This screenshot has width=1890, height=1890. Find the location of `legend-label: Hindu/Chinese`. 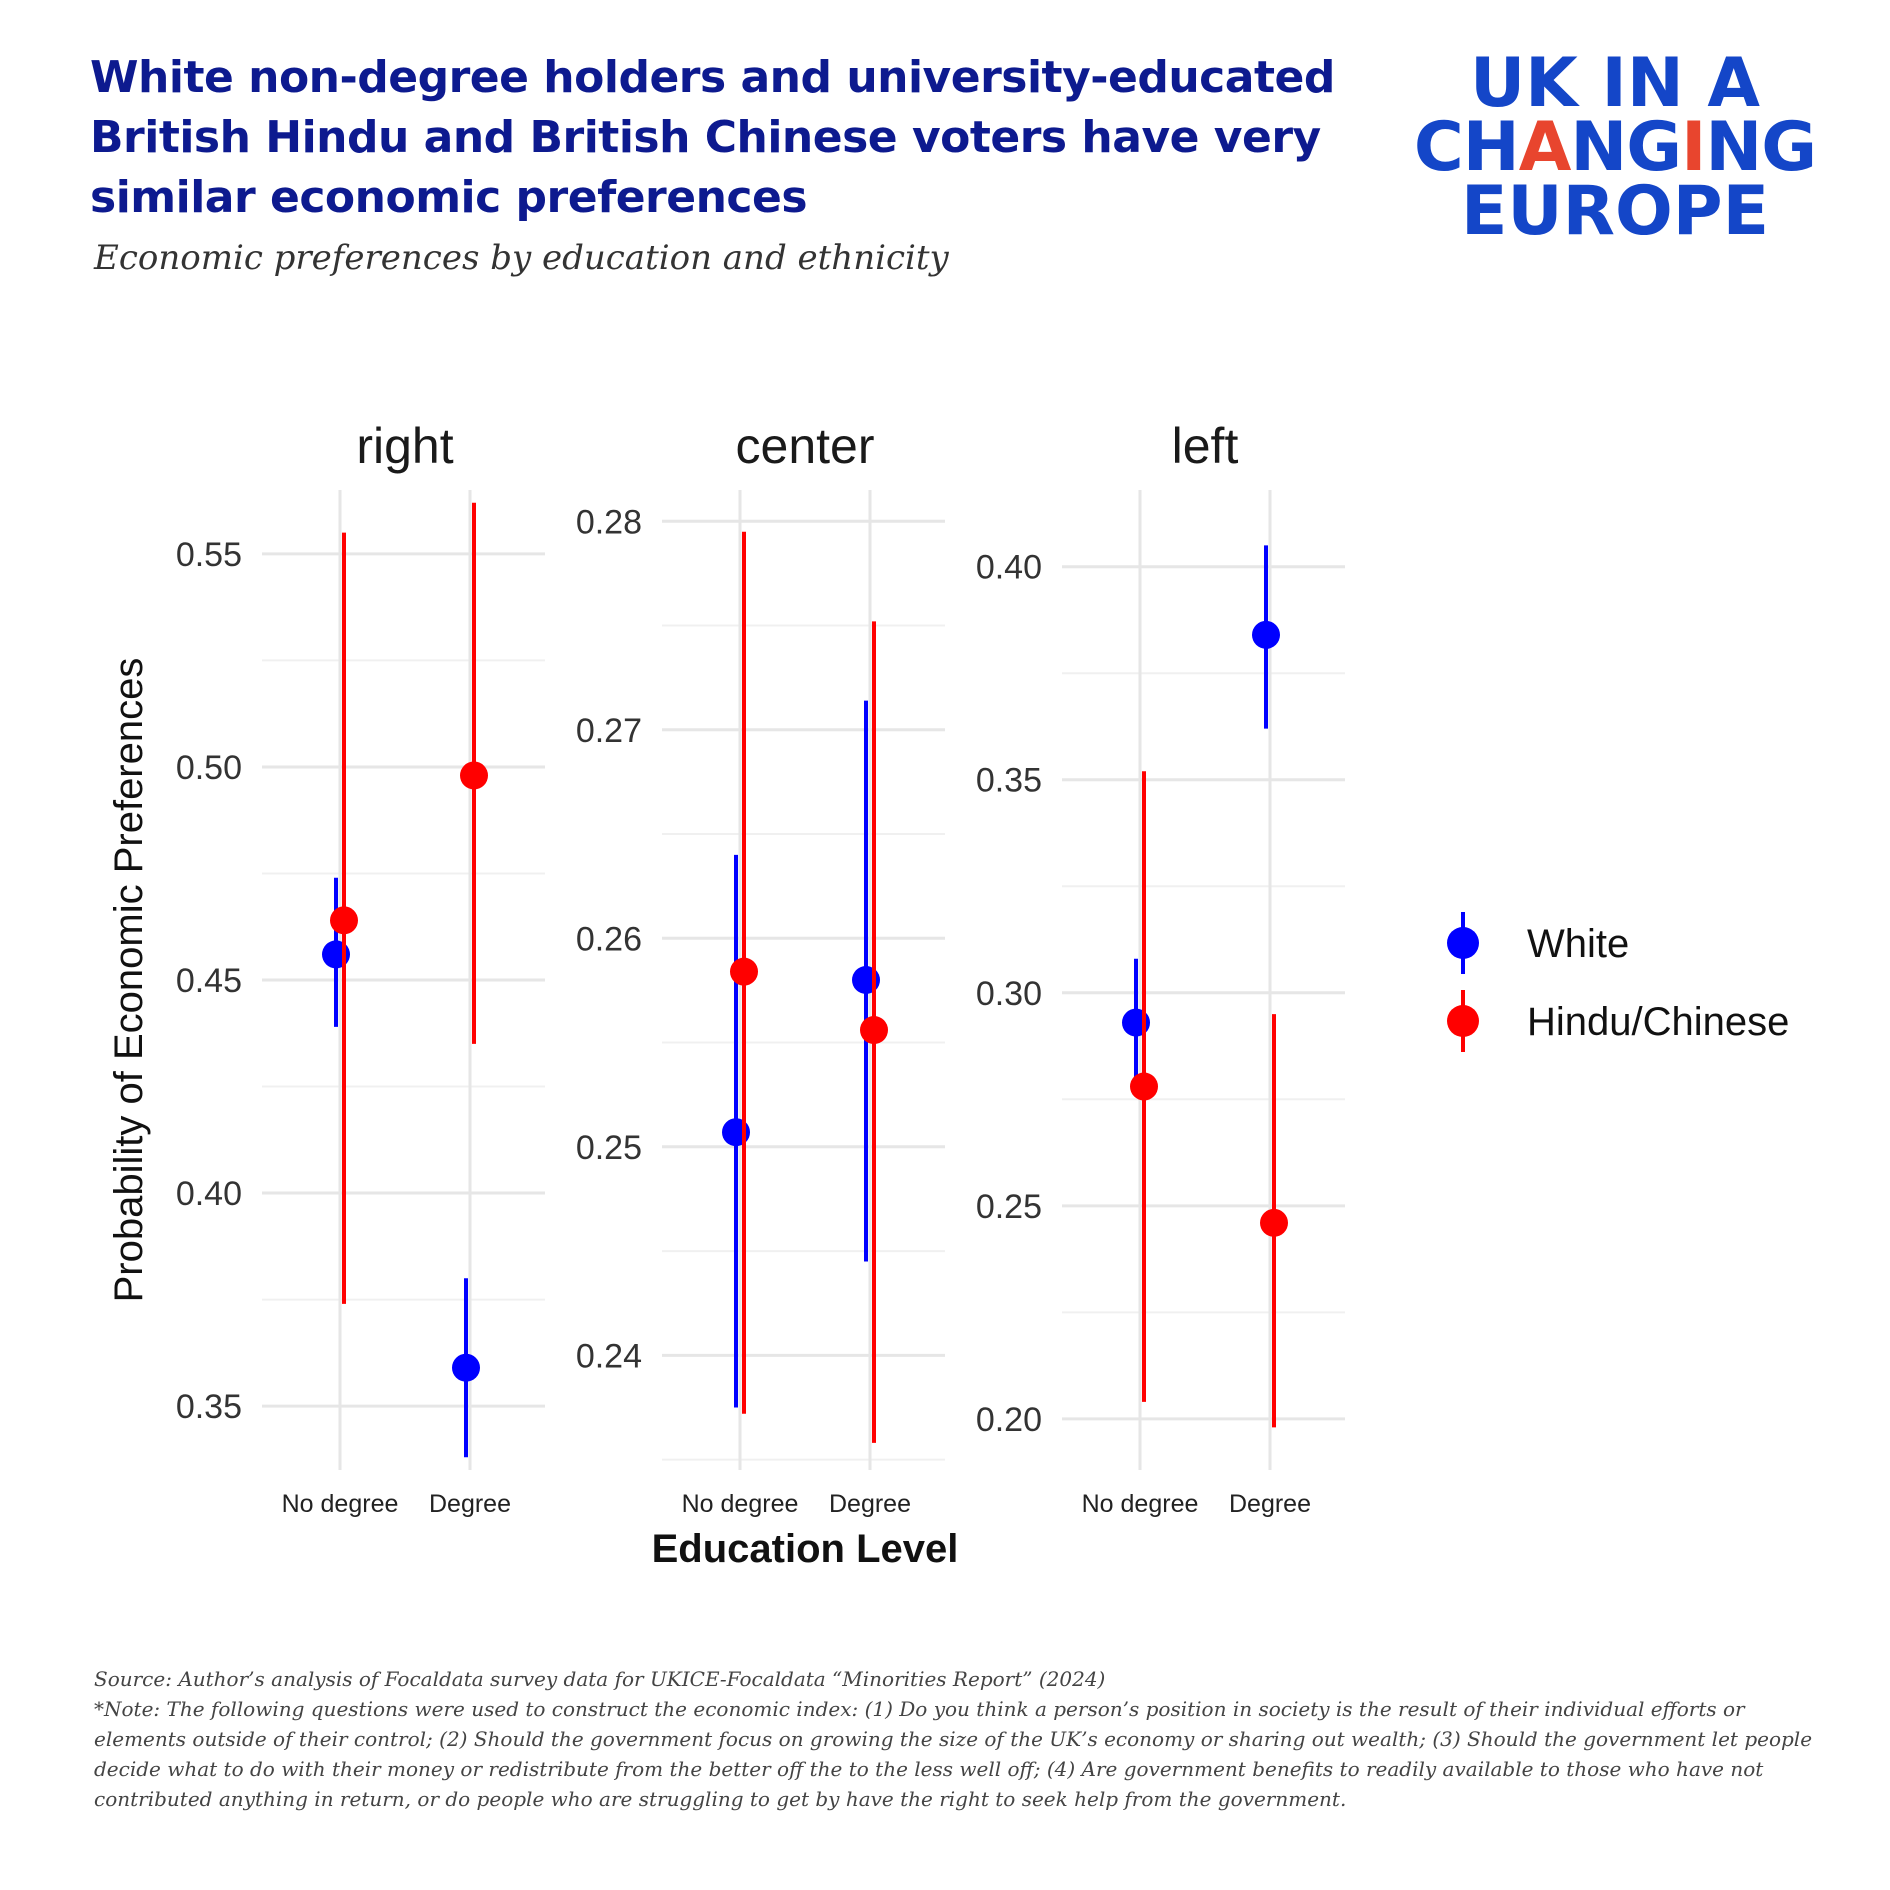

legend-label: Hindu/Chinese is located at coordinates (1658, 1022).